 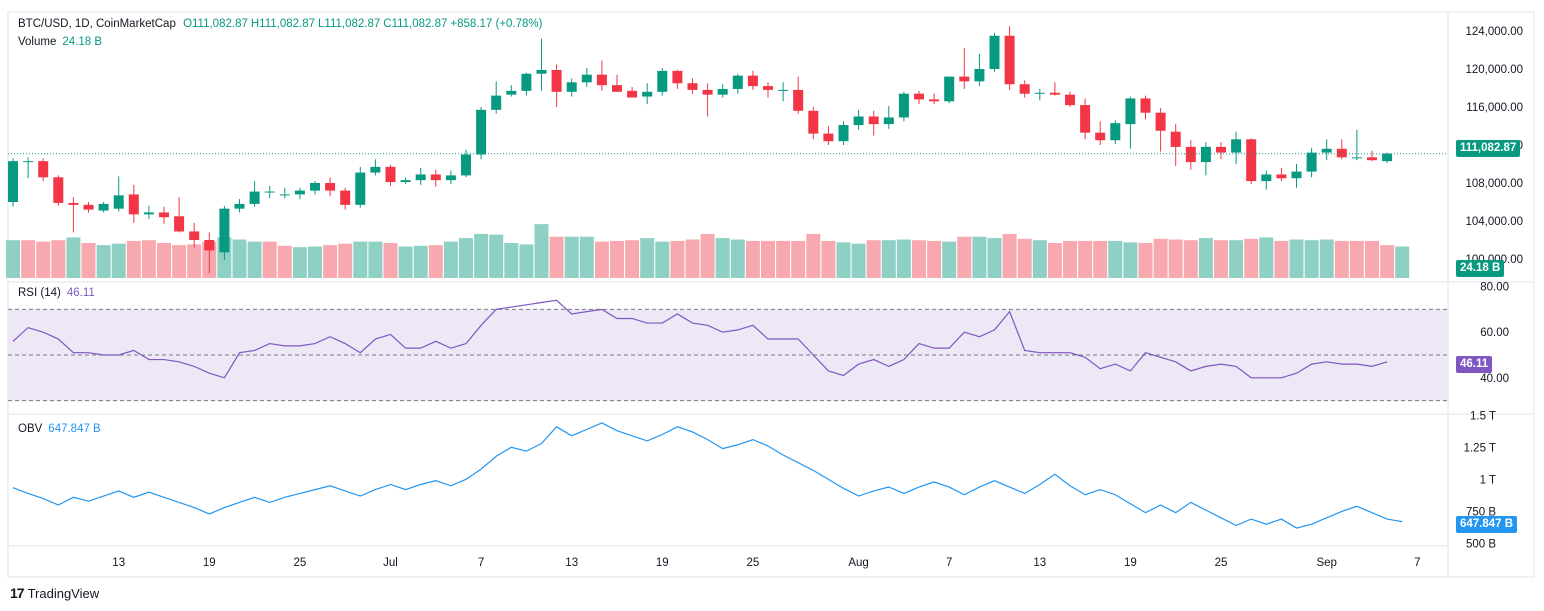 What do you see at coordinates (415, 24) in the screenshot?
I see `close-value: C111,082.87` at bounding box center [415, 24].